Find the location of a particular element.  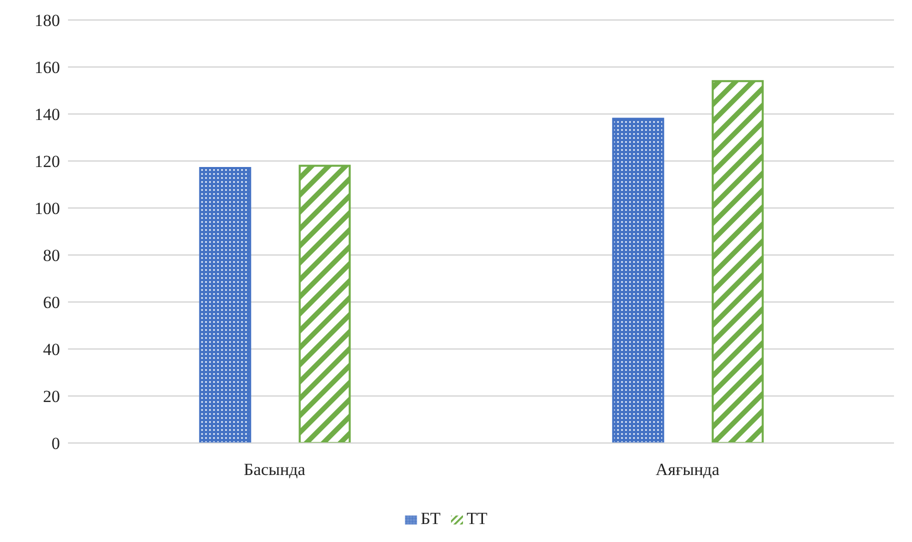

y-tick-label: 180 is located at coordinates (47, 20).